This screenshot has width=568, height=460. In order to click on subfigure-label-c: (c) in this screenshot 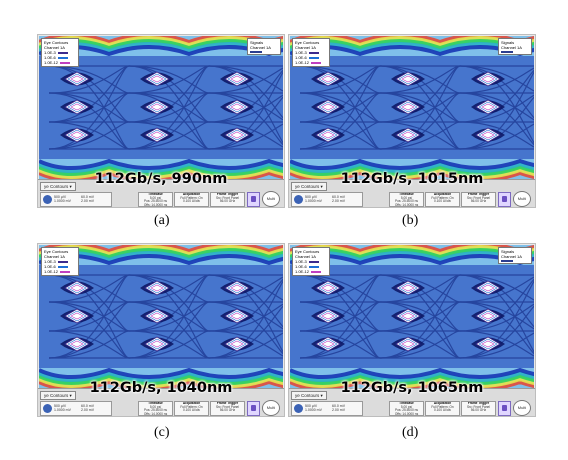, I will do `click(162, 432)`.